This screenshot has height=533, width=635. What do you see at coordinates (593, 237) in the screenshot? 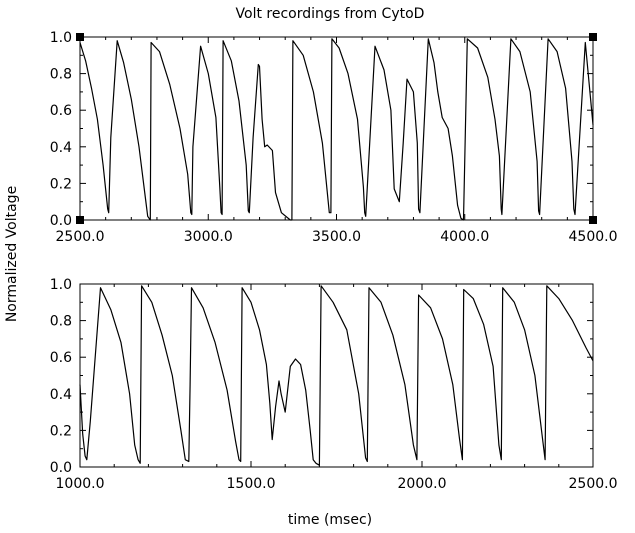
I see `x-tick-label: 4500.0` at bounding box center [593, 237].